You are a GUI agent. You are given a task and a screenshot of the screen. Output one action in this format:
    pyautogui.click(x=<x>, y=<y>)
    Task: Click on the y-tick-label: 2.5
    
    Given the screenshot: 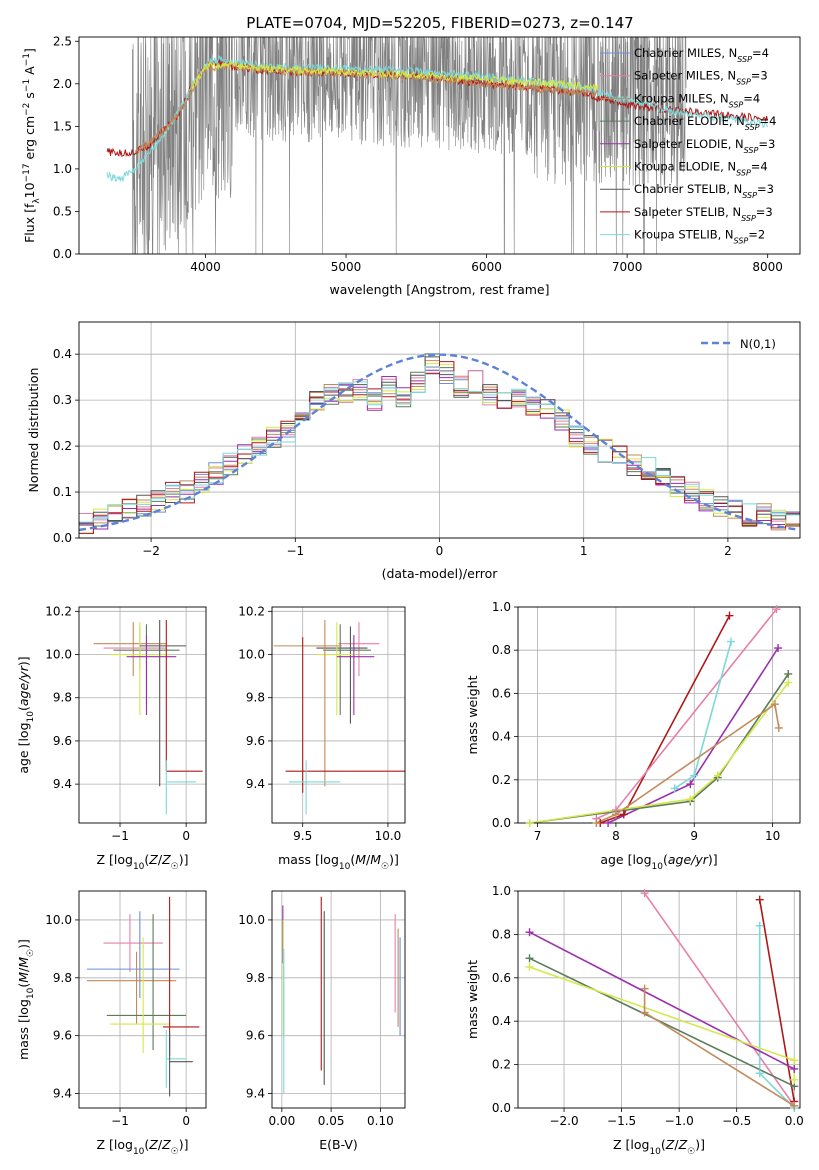 What is the action you would take?
    pyautogui.click(x=62, y=41)
    